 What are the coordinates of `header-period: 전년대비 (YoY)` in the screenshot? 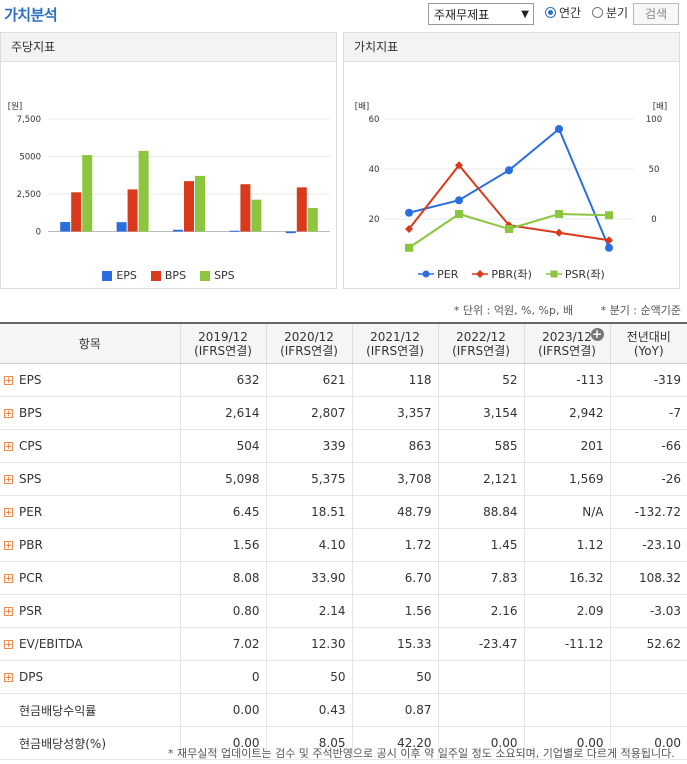 It's located at (648, 343).